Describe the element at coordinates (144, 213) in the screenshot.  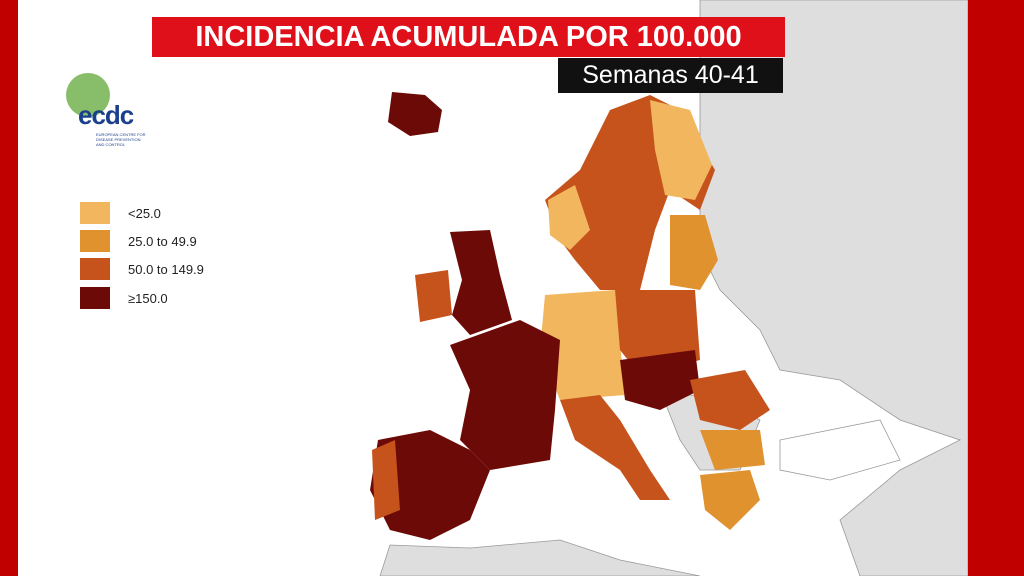
I see `legend-label: <25.0` at that location.